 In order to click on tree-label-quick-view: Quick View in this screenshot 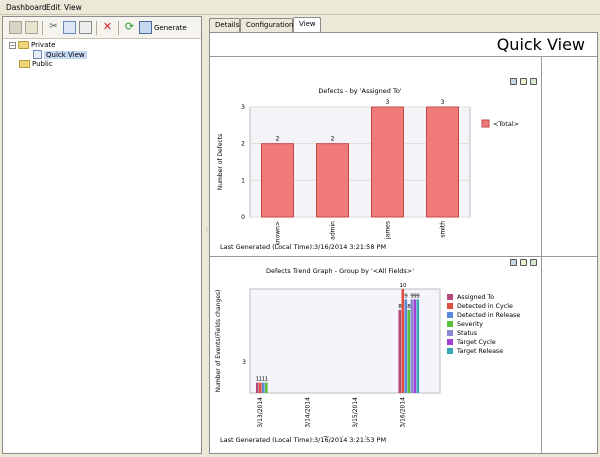, I will do `click(65, 54)`.